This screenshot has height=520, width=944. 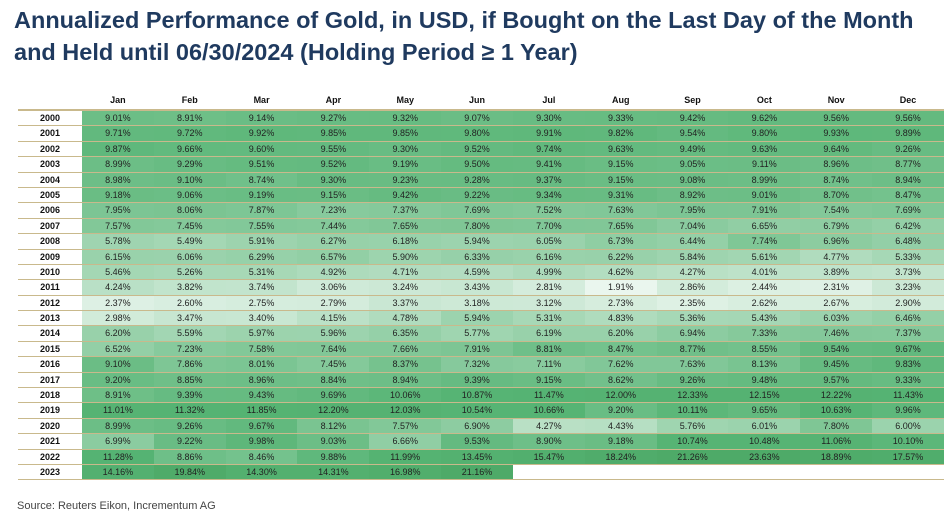 What do you see at coordinates (261, 410) in the screenshot?
I see `heatmap-cell: 11.85%` at bounding box center [261, 410].